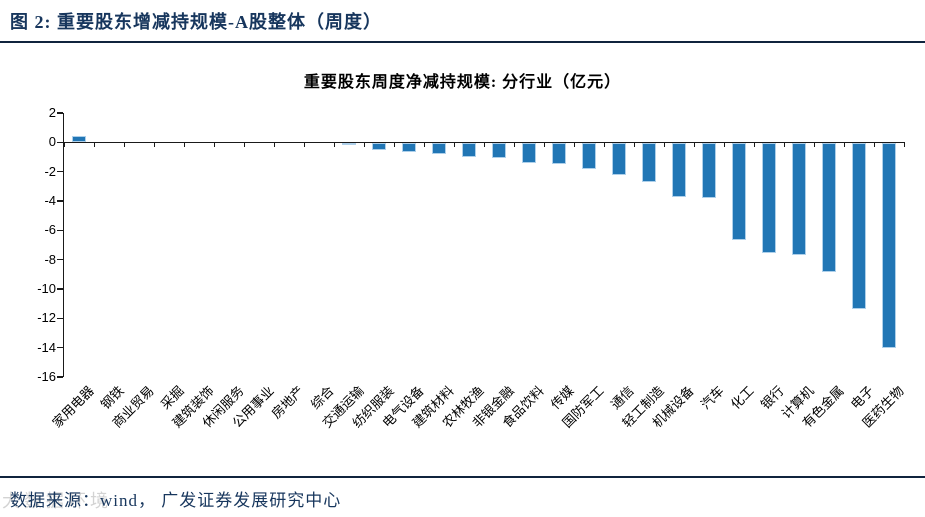  Describe the element at coordinates (196, 22) in the screenshot. I see `figure-caption: 图 2: 重要股东增减持规模-A股整体（周度）` at that location.